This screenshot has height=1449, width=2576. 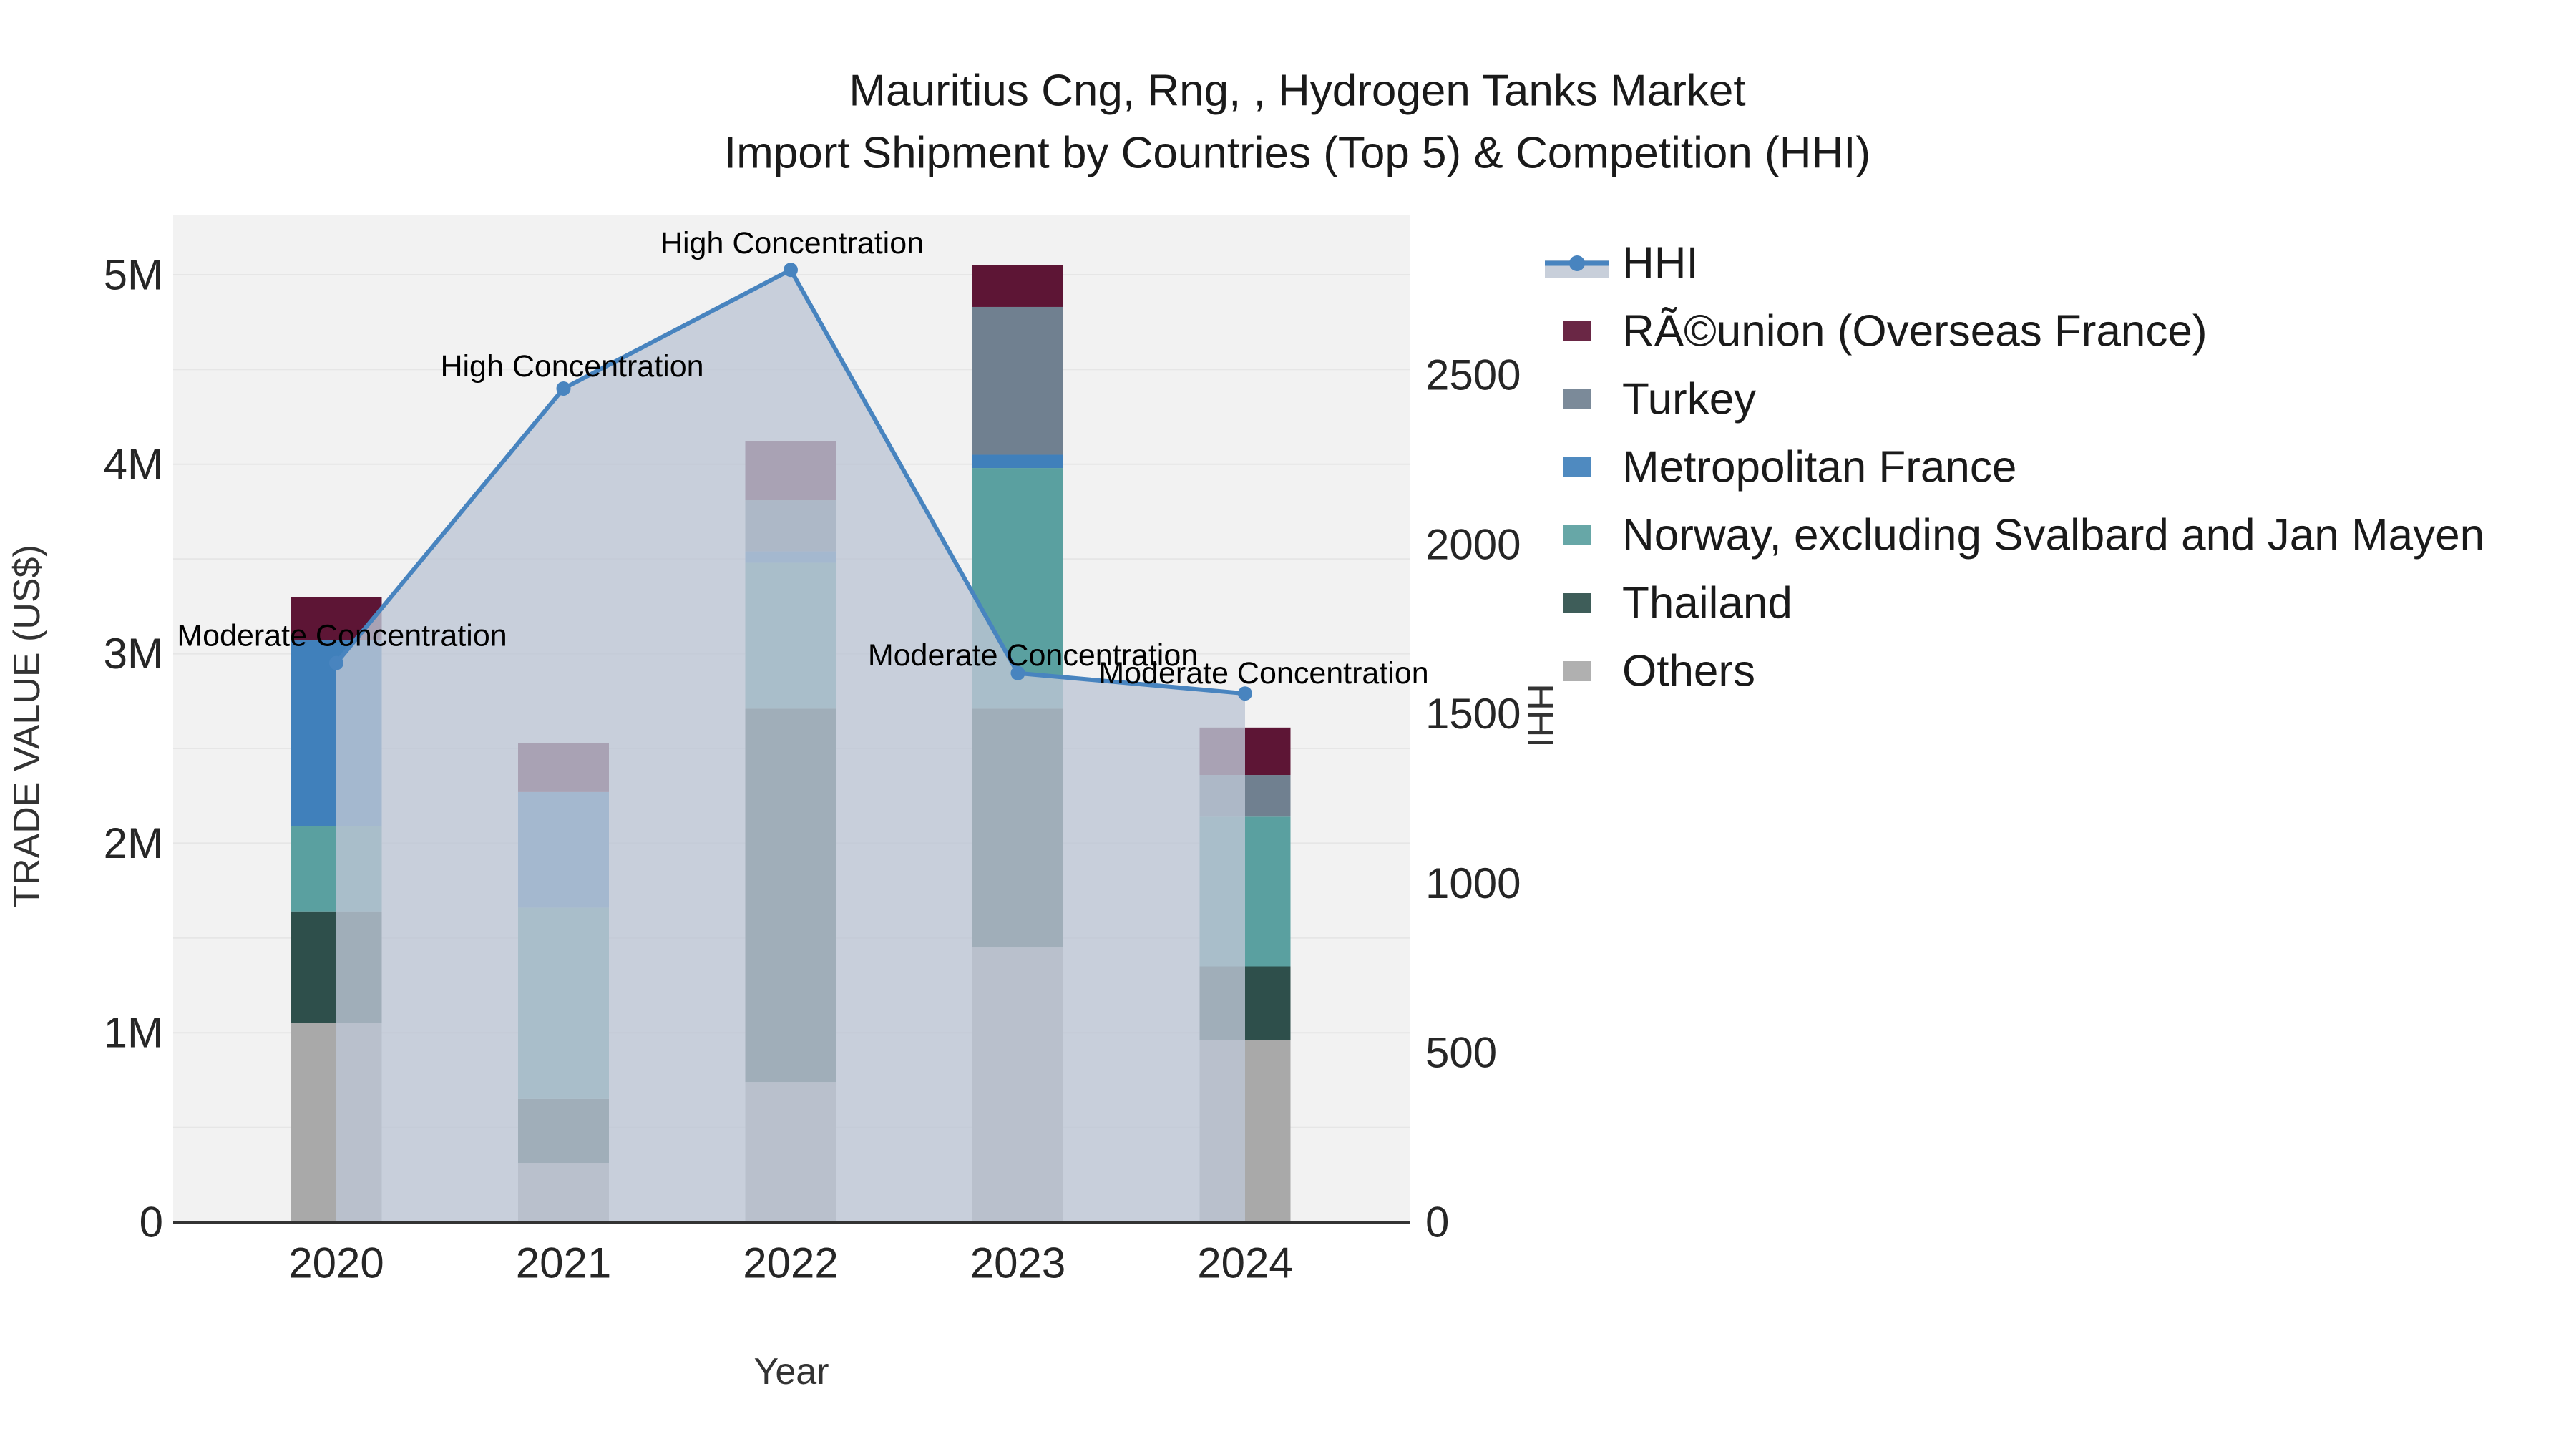 What do you see at coordinates (1473, 883) in the screenshot?
I see `y-right-tick-label: 1000` at bounding box center [1473, 883].